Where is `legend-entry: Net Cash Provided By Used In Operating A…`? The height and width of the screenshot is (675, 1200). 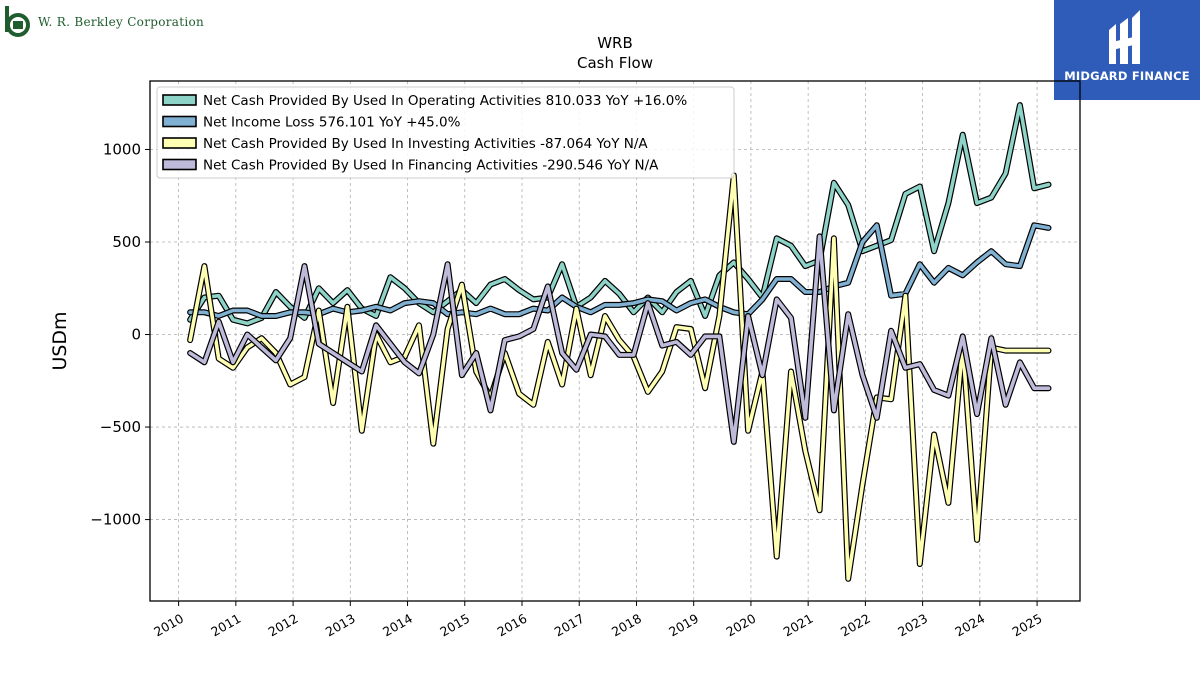 legend-entry: Net Cash Provided By Used In Operating A… is located at coordinates (424, 101).